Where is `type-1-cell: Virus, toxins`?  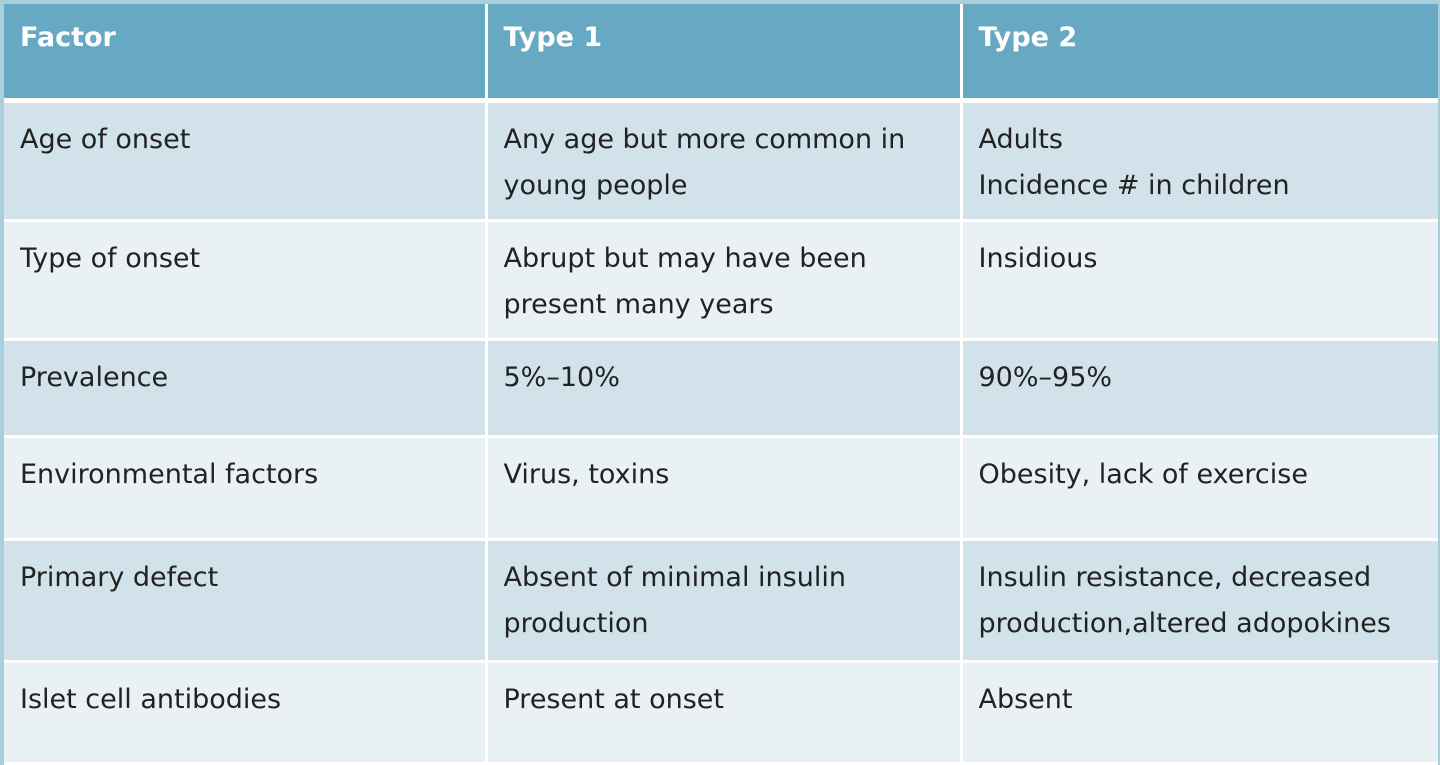 type-1-cell: Virus, toxins is located at coordinates (724, 488).